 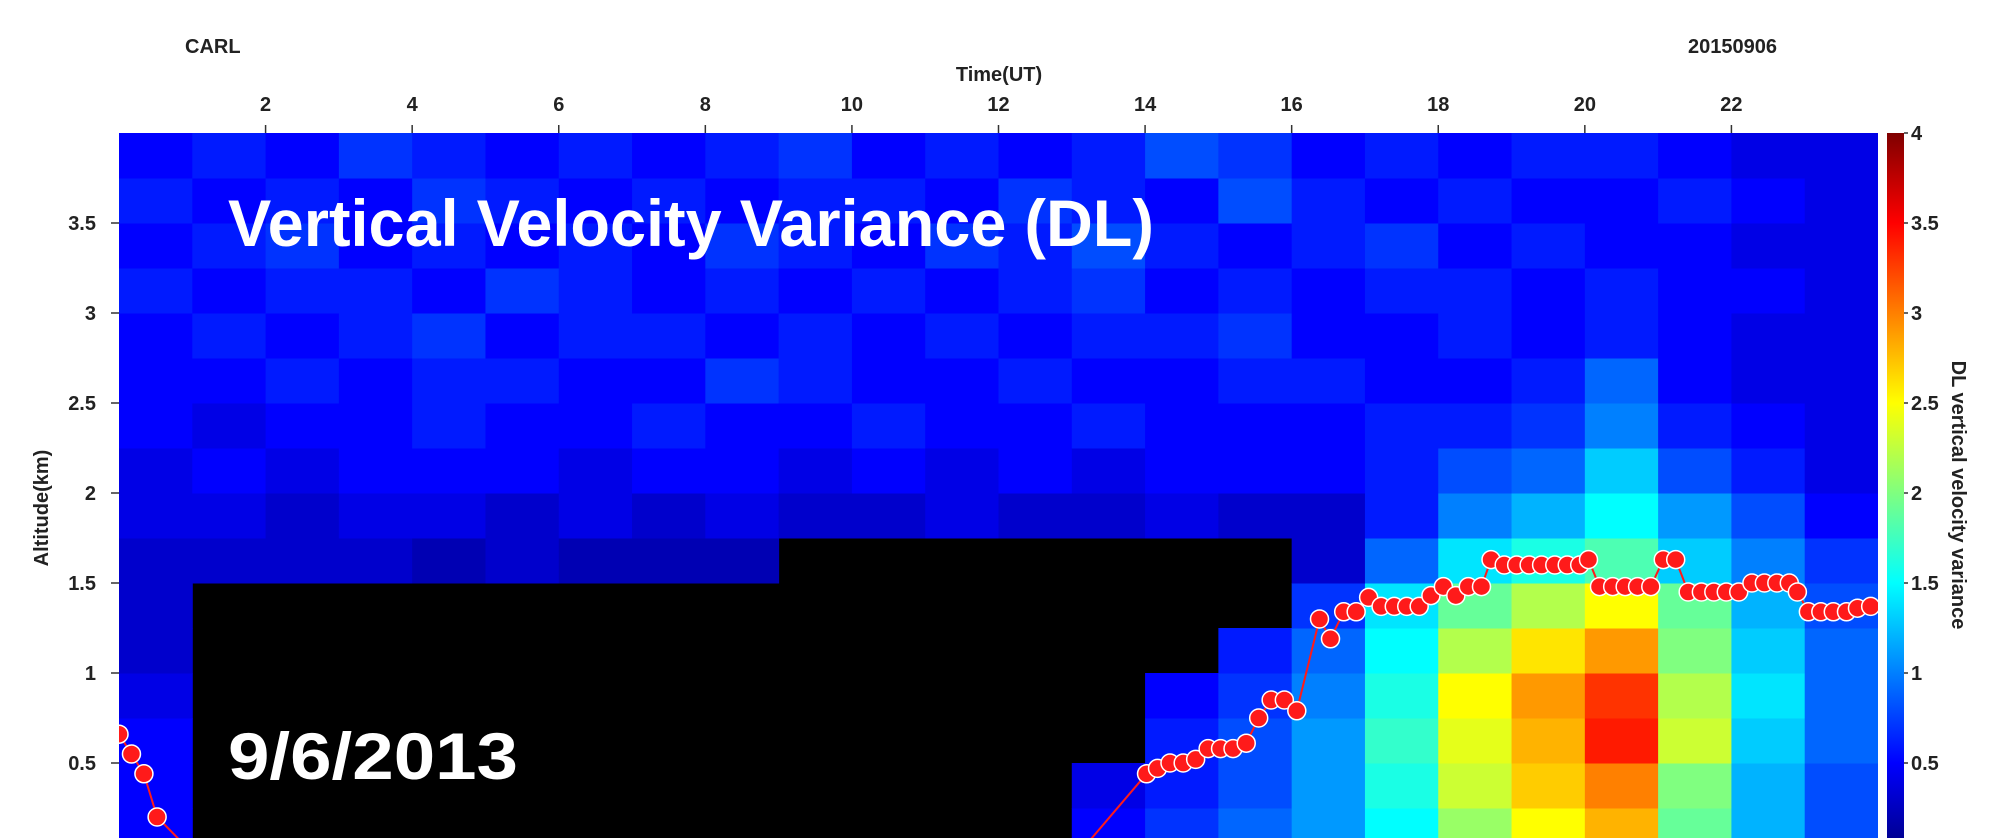 What do you see at coordinates (1917, 134) in the screenshot?
I see `colorbar-tick-label: 4` at bounding box center [1917, 134].